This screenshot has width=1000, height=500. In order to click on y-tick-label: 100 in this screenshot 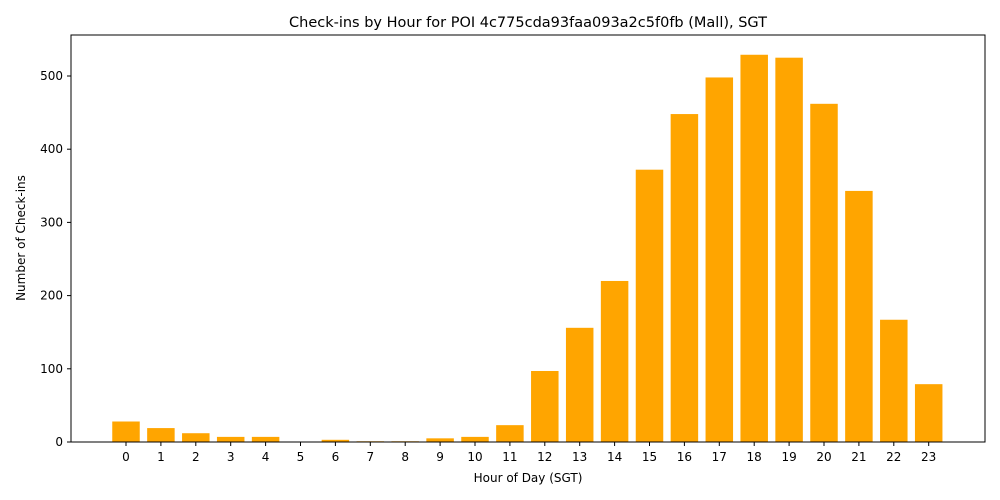, I will do `click(51, 369)`.